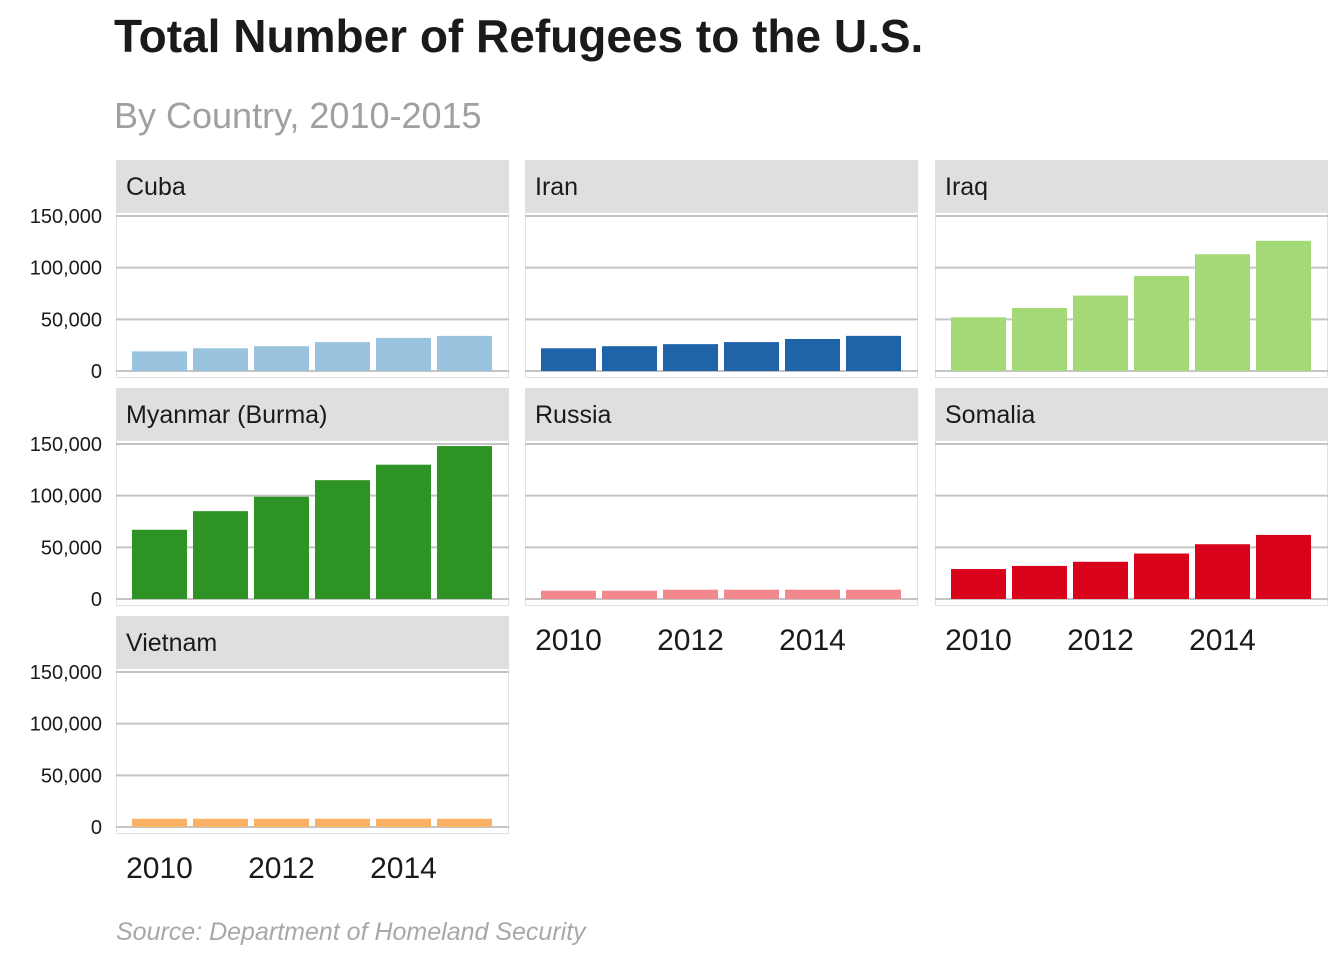 The width and height of the screenshot is (1344, 960). What do you see at coordinates (990, 415) in the screenshot?
I see `facet-strip-label: Somalia` at bounding box center [990, 415].